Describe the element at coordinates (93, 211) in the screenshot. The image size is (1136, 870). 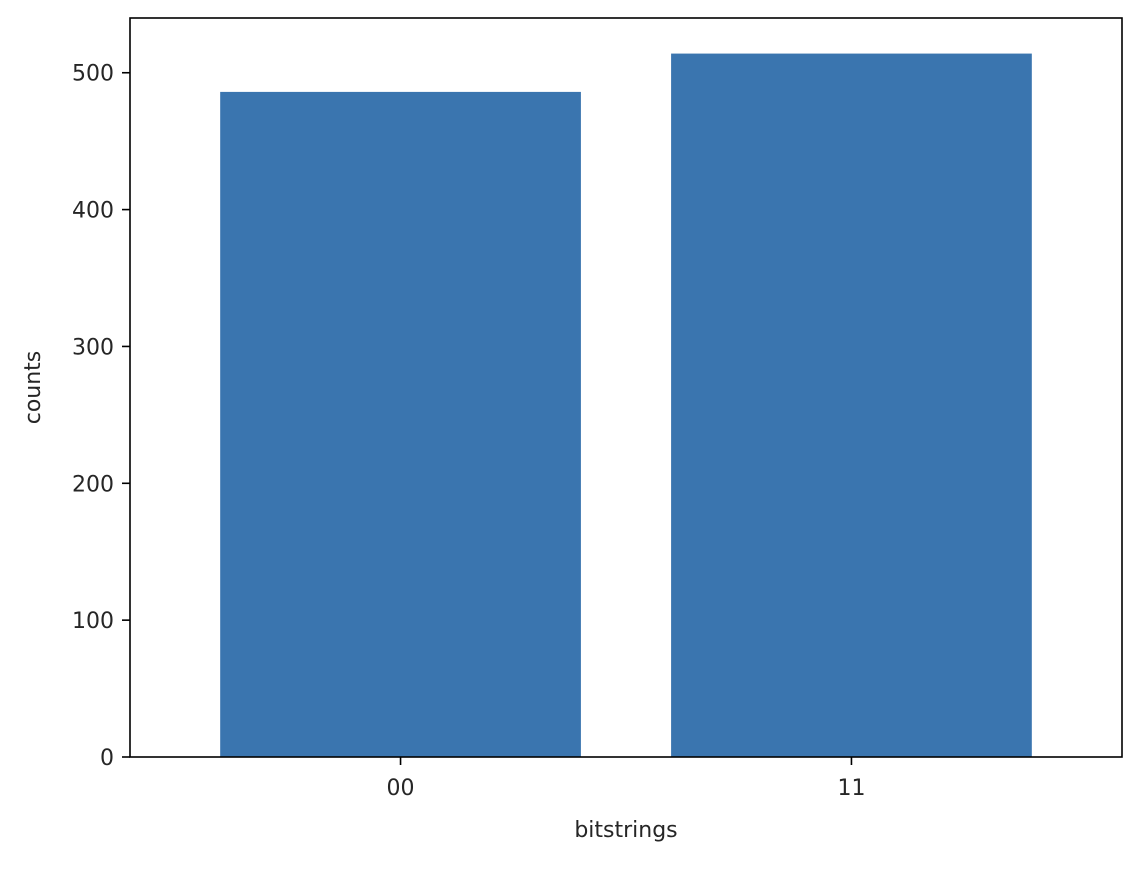
I see `y-tick-label: 400` at that location.